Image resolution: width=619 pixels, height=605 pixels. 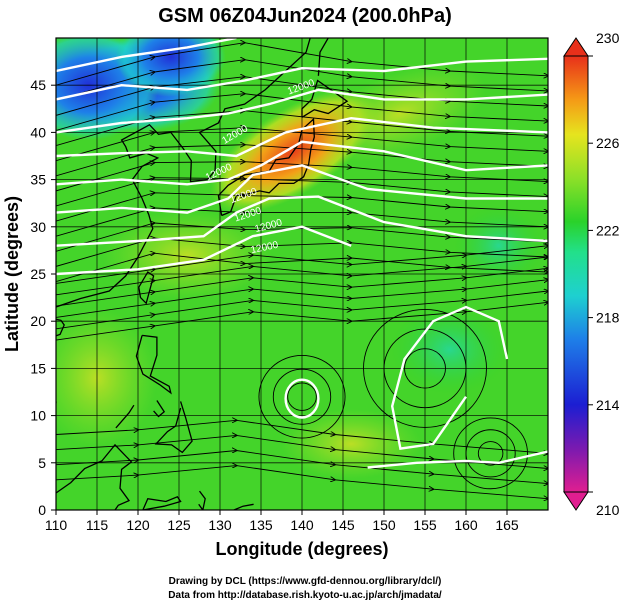 What do you see at coordinates (466, 525) in the screenshot?
I see `x-tick-label: 160` at bounding box center [466, 525].